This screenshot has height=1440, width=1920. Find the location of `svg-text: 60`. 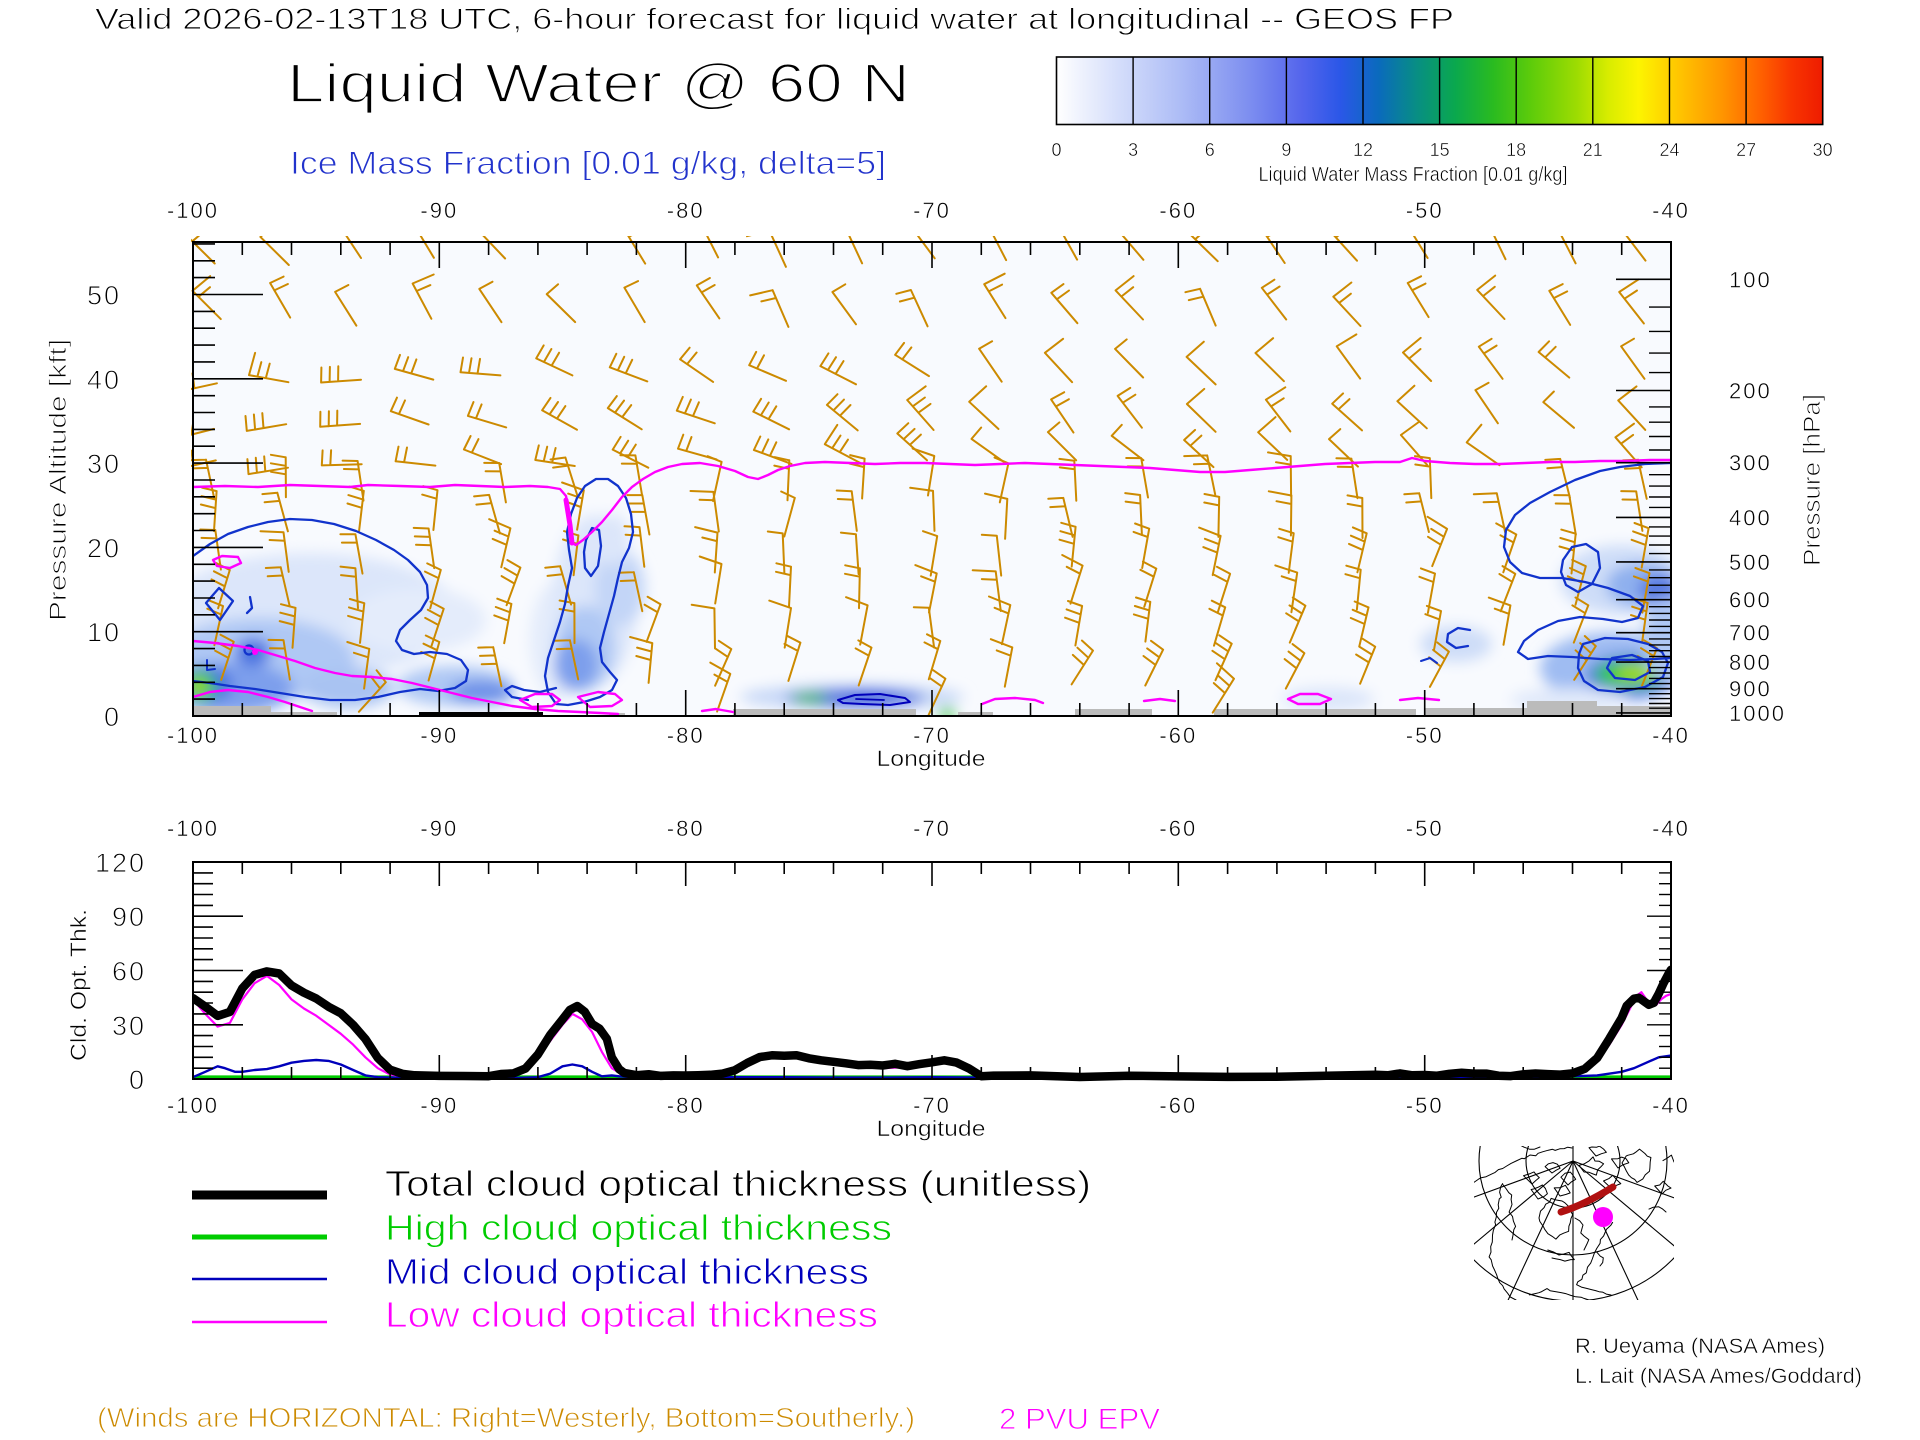

svg-text: 60 is located at coordinates (129, 972).